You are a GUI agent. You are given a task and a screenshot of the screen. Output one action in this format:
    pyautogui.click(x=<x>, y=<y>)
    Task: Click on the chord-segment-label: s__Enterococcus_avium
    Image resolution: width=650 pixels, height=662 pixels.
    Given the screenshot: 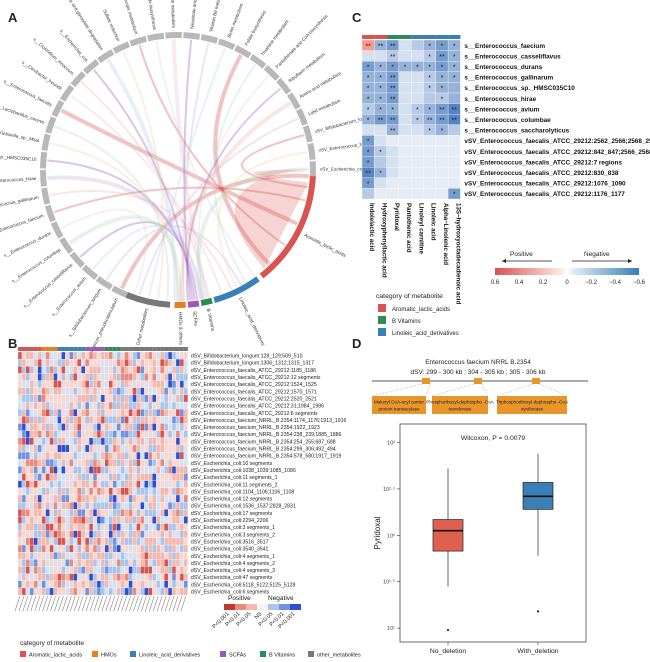 What is the action you would take?
    pyautogui.click(x=69, y=296)
    